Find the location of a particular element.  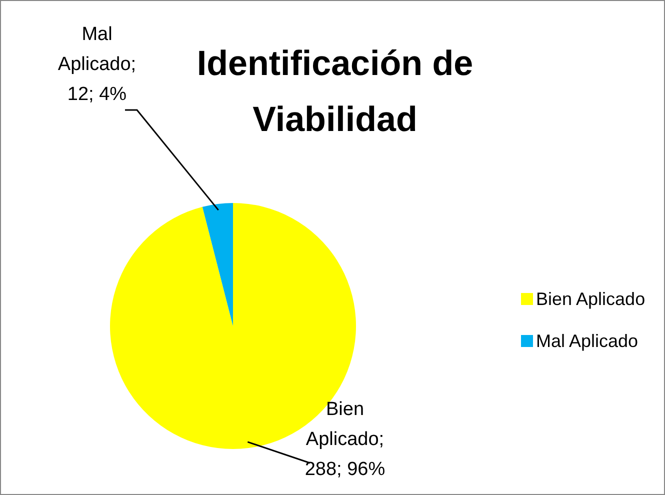

pie-slice is located at coordinates (217, 264).